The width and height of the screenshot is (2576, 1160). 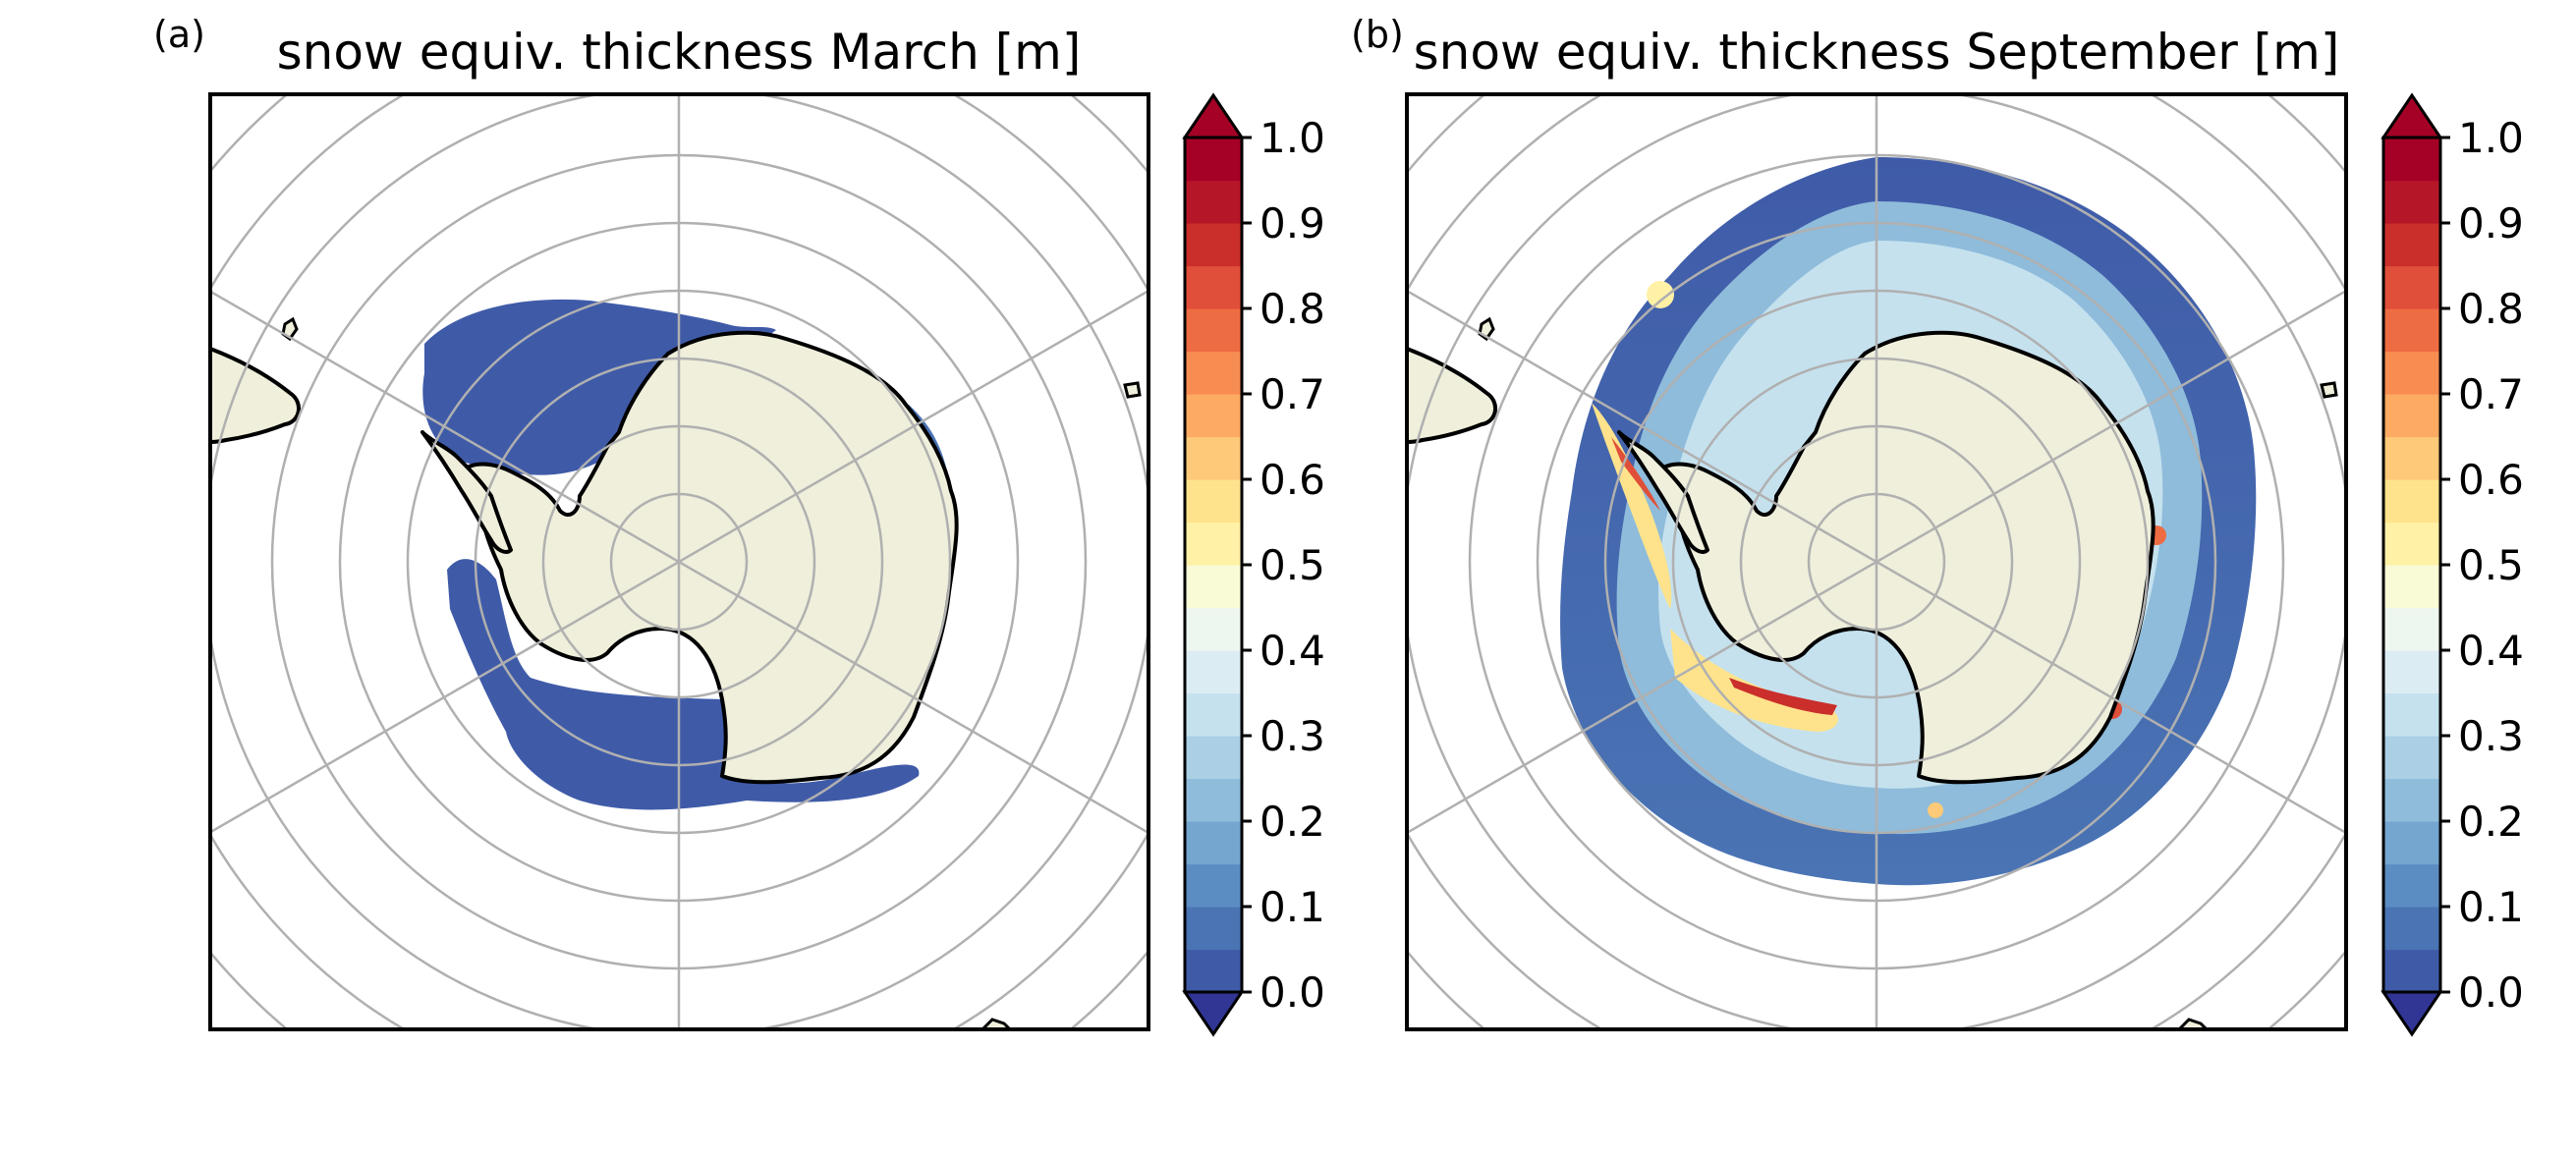 What do you see at coordinates (1132, 390) in the screenshot?
I see `panel-a-island-east` at bounding box center [1132, 390].